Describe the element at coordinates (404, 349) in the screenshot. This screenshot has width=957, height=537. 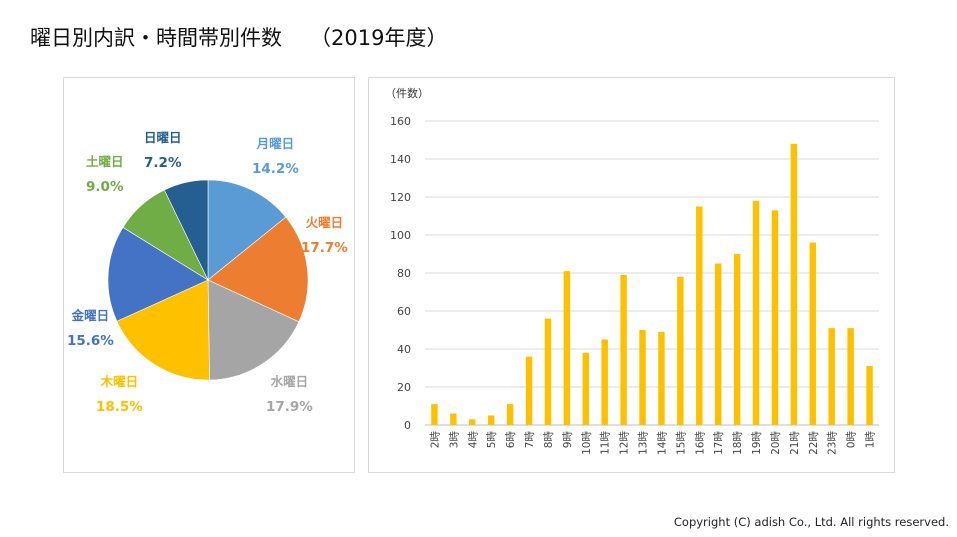
I see `y-tick-label: 40` at that location.